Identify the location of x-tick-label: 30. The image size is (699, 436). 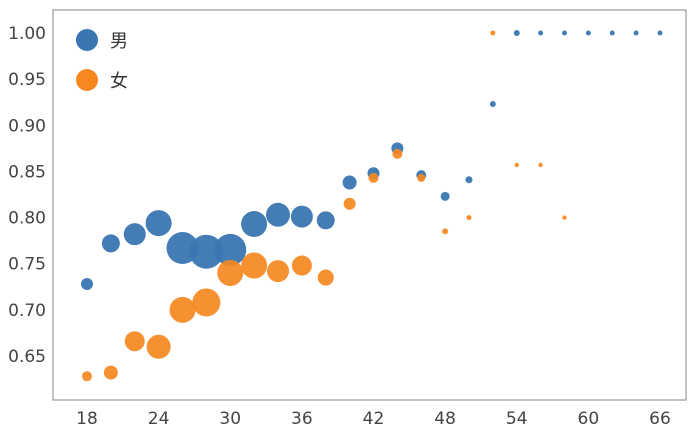
(230, 419).